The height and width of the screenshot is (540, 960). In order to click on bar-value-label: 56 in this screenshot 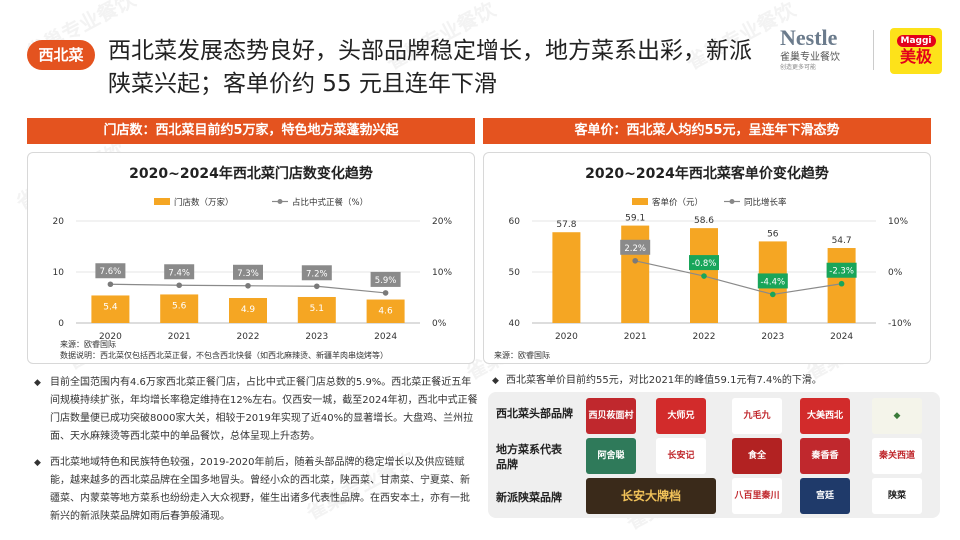, I will do `click(773, 234)`.